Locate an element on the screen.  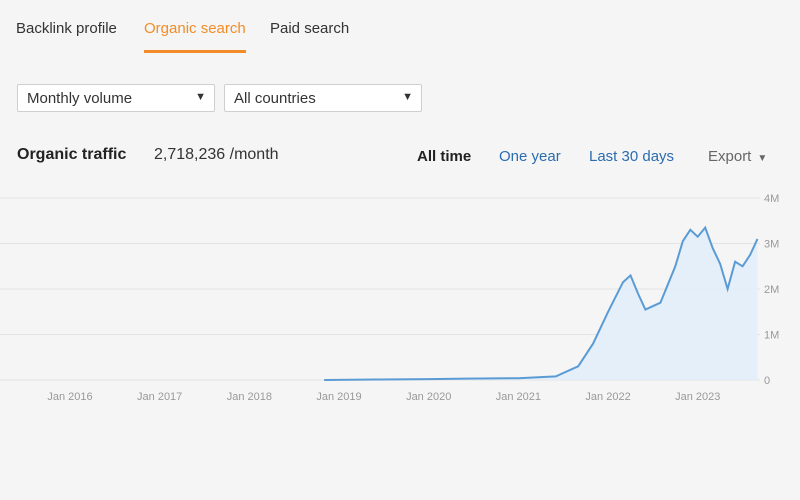
y-tick-label: 2M is located at coordinates (771, 290).